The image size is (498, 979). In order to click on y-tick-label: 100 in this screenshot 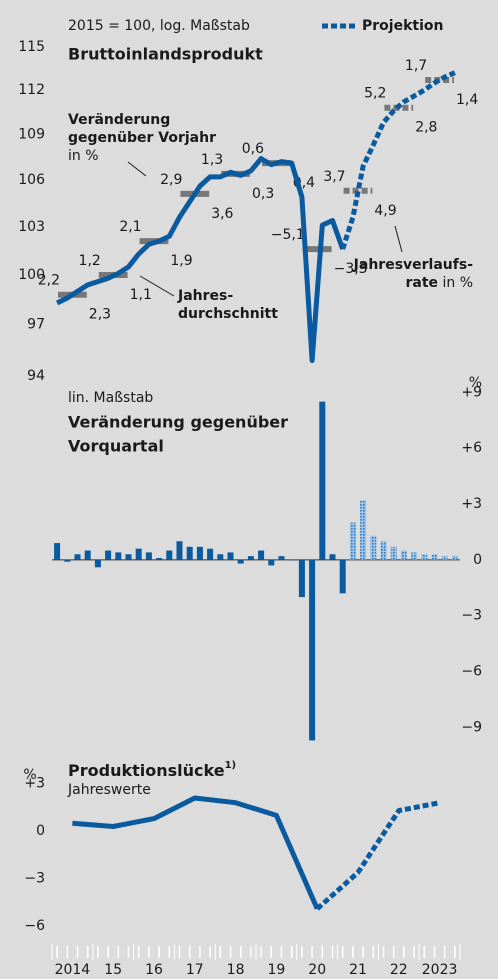, I will do `click(31, 275)`.